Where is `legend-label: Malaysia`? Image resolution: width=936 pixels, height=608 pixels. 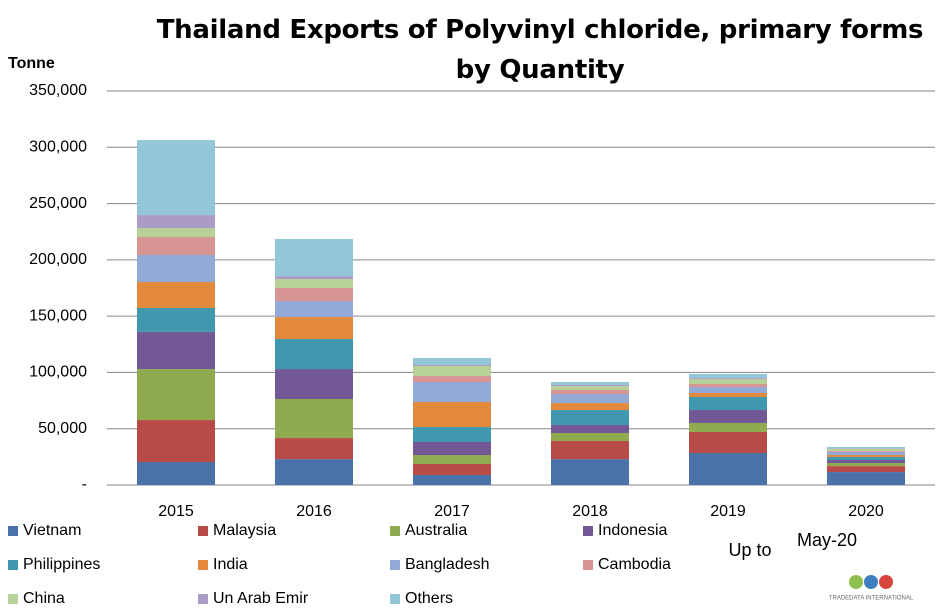
legend-label: Malaysia is located at coordinates (244, 530).